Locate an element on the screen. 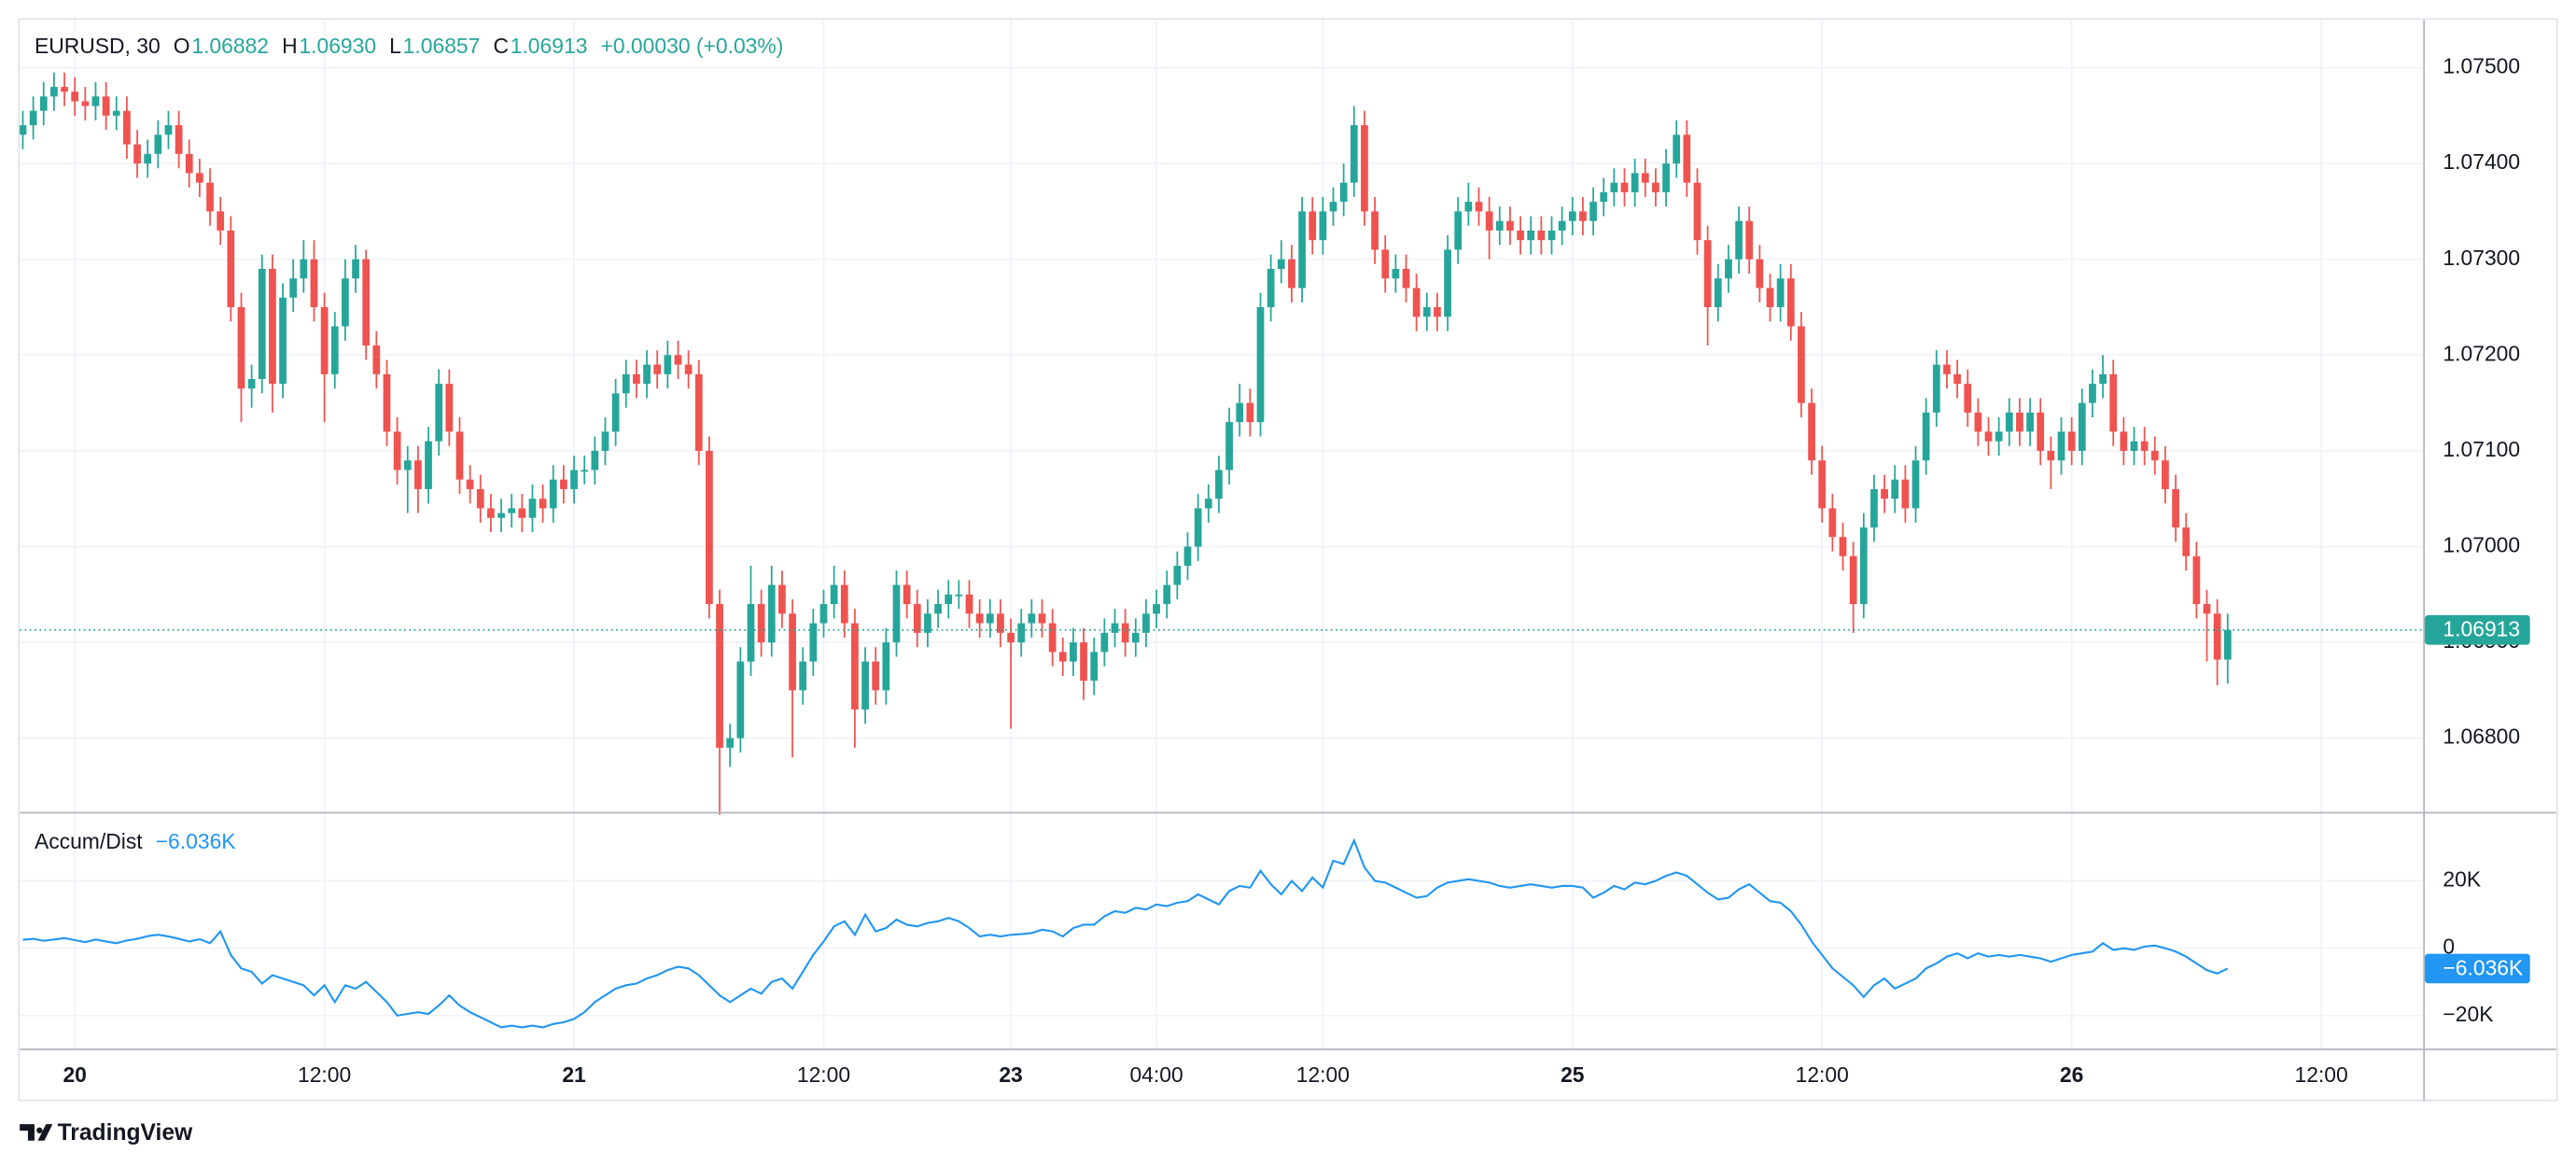 This screenshot has height=1167, width=2576. indicator-value-label: −6.036K is located at coordinates (2483, 967).